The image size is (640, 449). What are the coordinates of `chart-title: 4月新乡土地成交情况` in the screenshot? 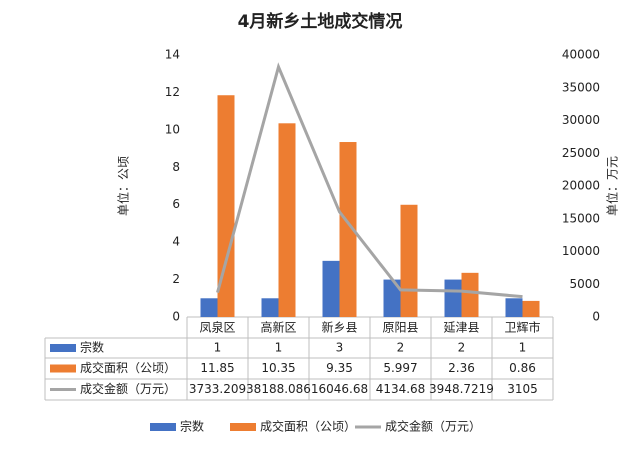 It's located at (320, 21).